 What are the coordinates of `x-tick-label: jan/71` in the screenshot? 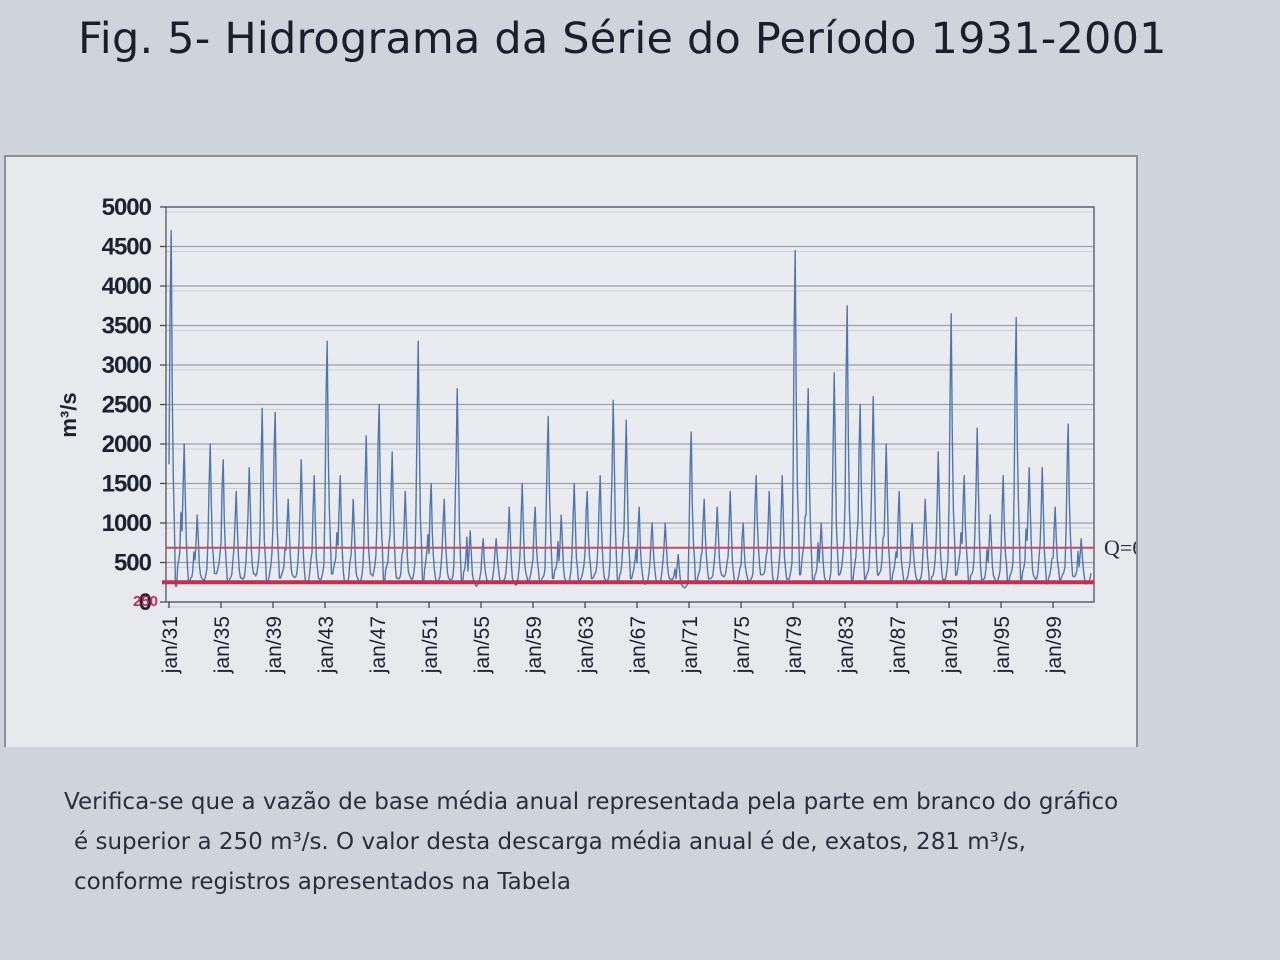 It's located at (690, 645).